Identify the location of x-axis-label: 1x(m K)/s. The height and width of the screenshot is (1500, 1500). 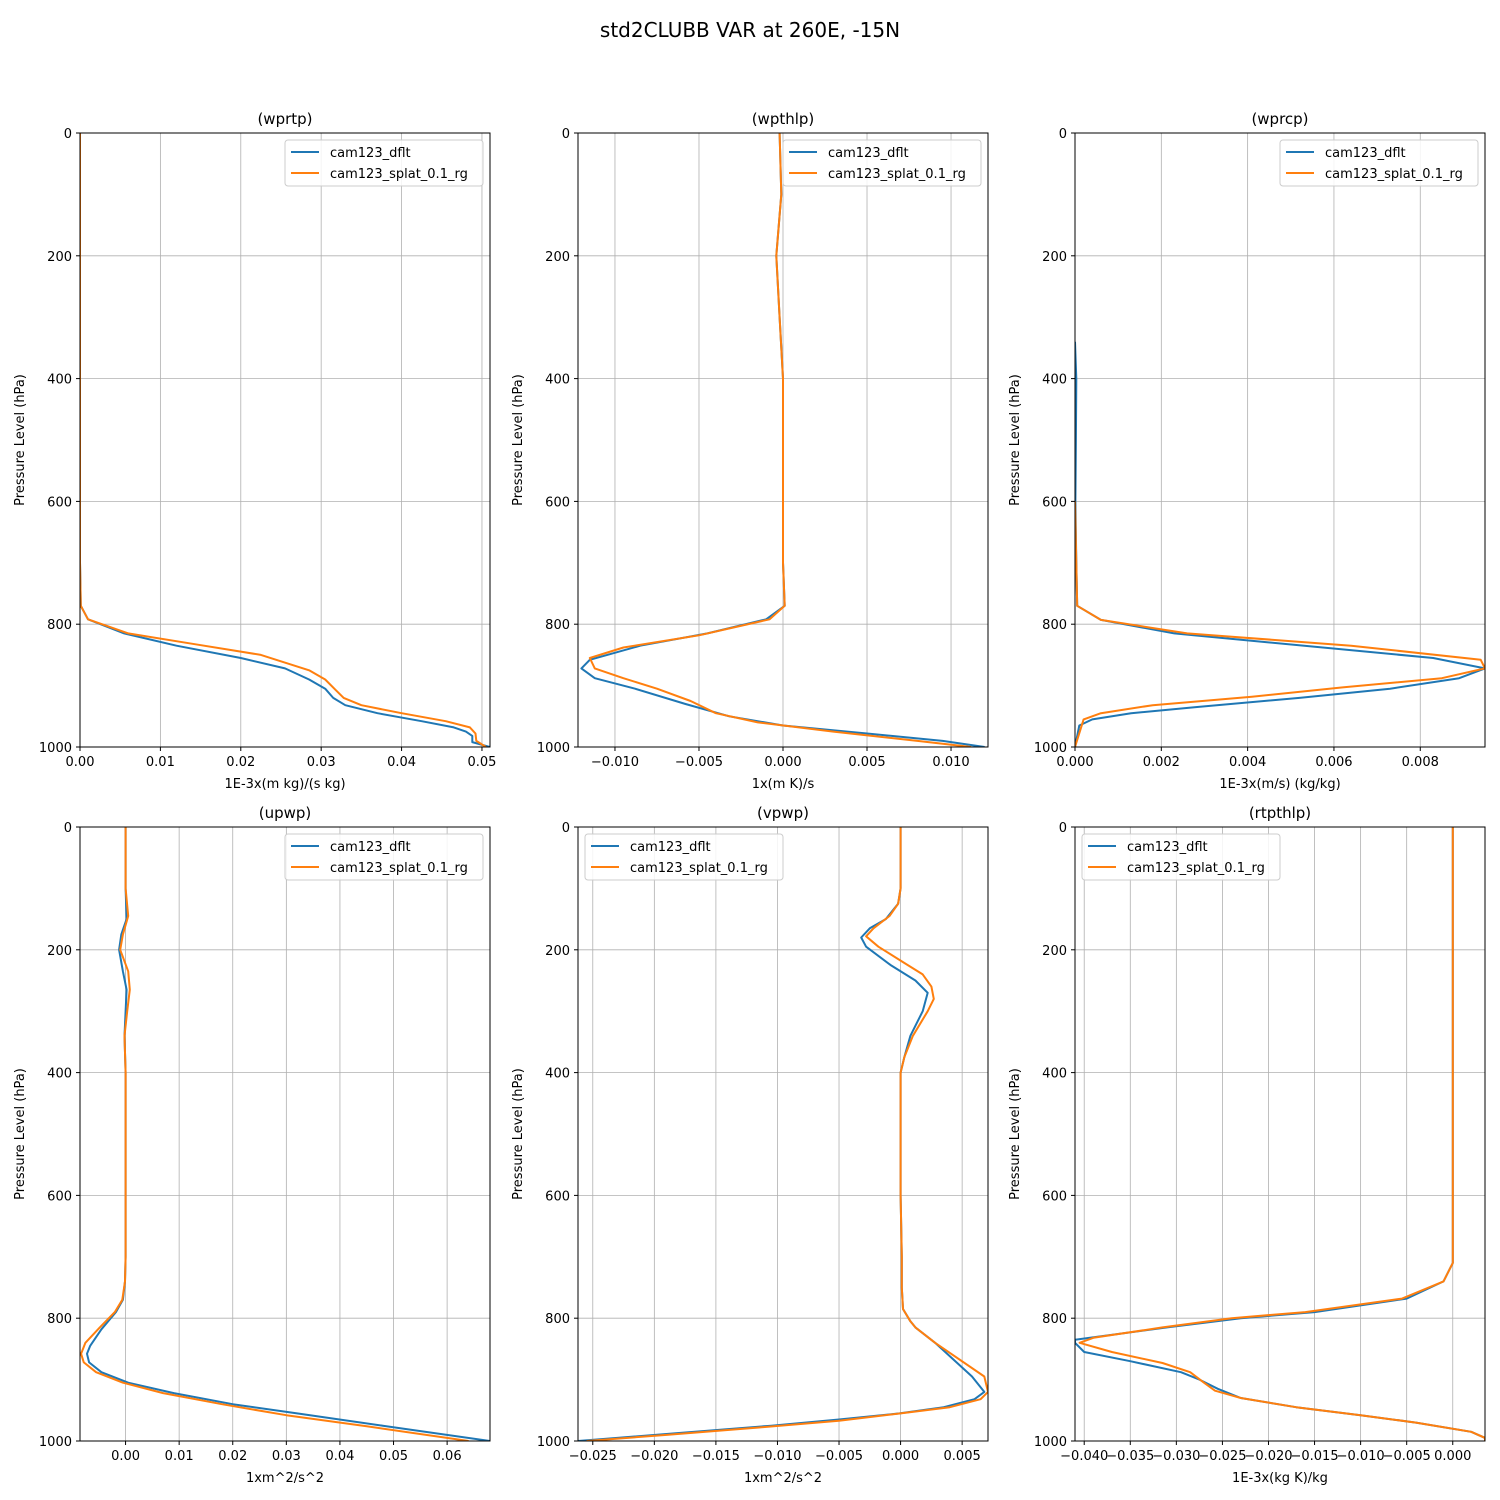
(783, 784).